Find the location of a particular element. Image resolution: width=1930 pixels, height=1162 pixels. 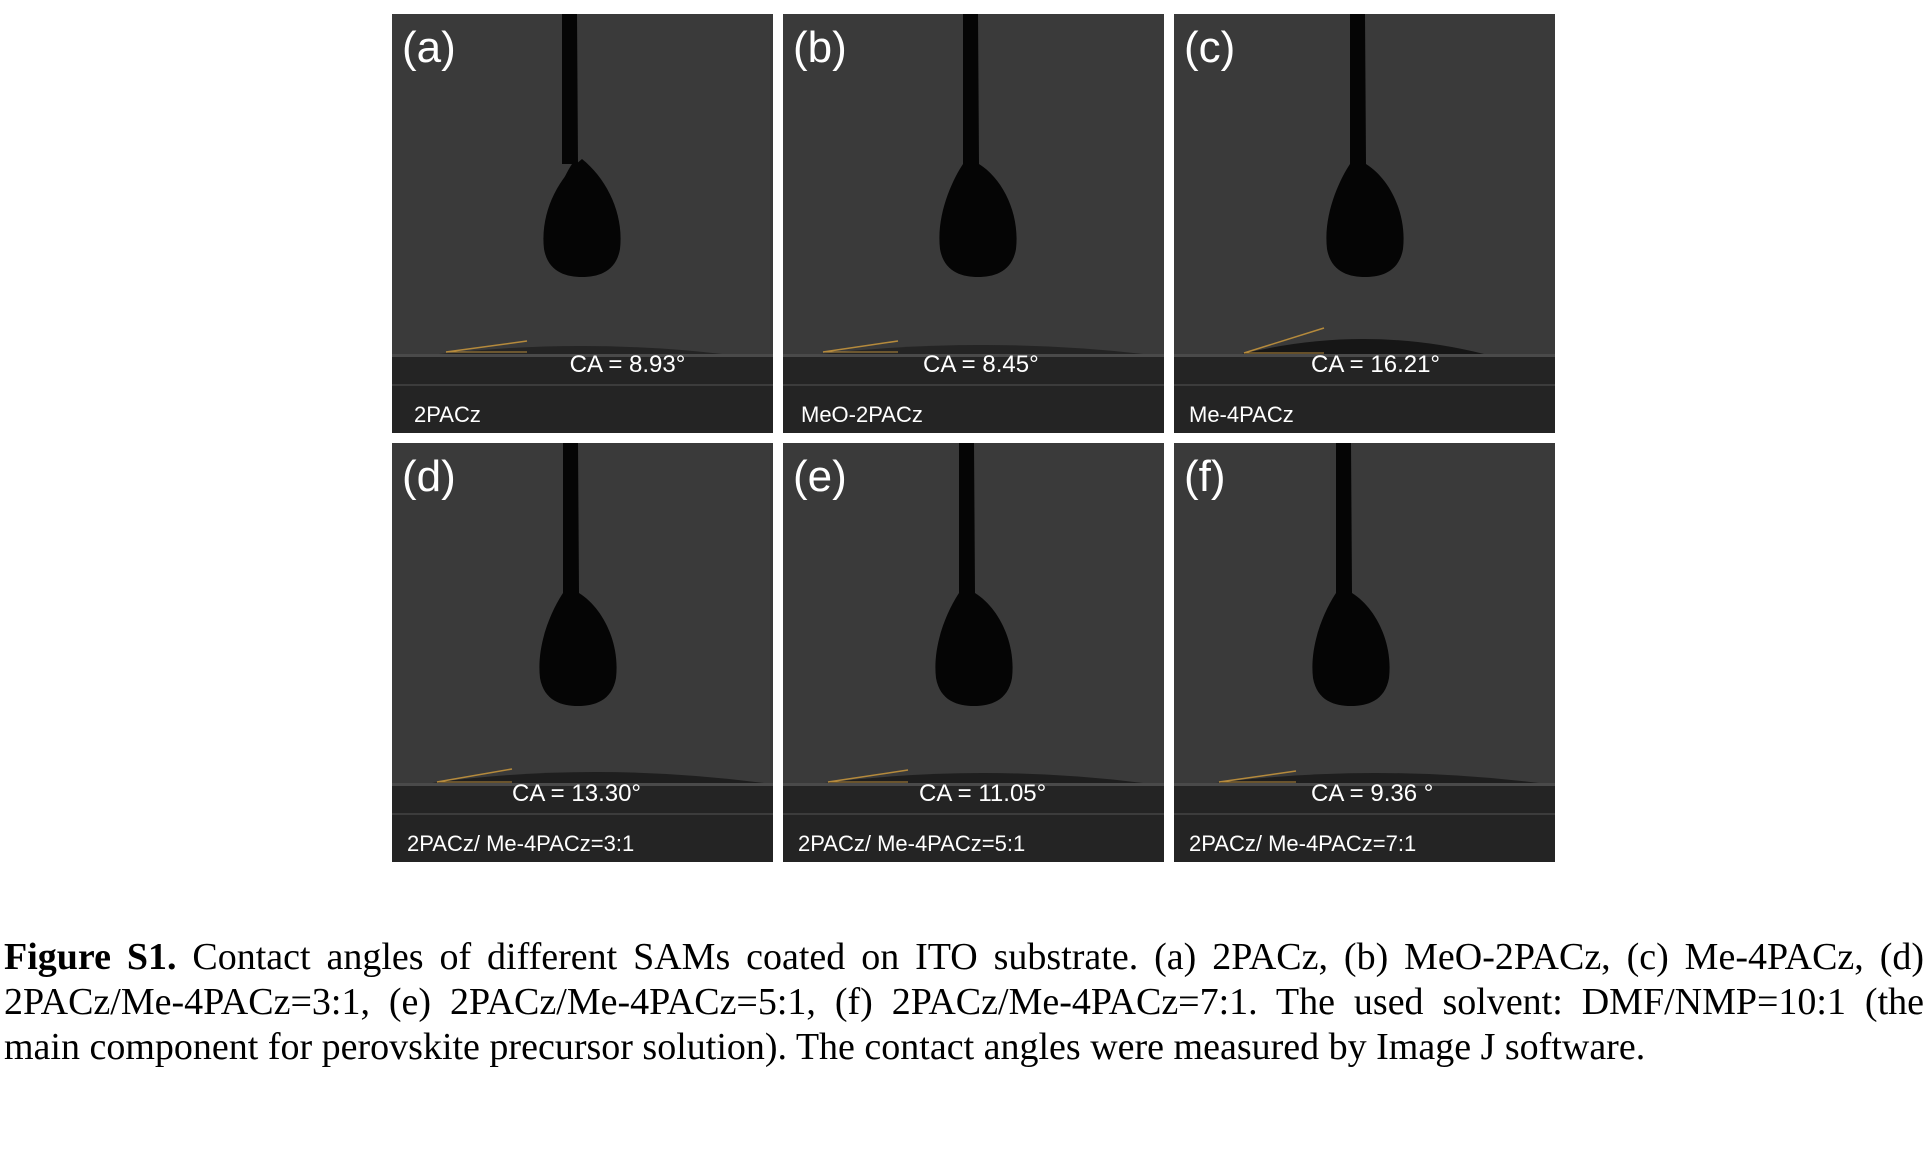

panel-letter: (e) is located at coordinates (820, 476).